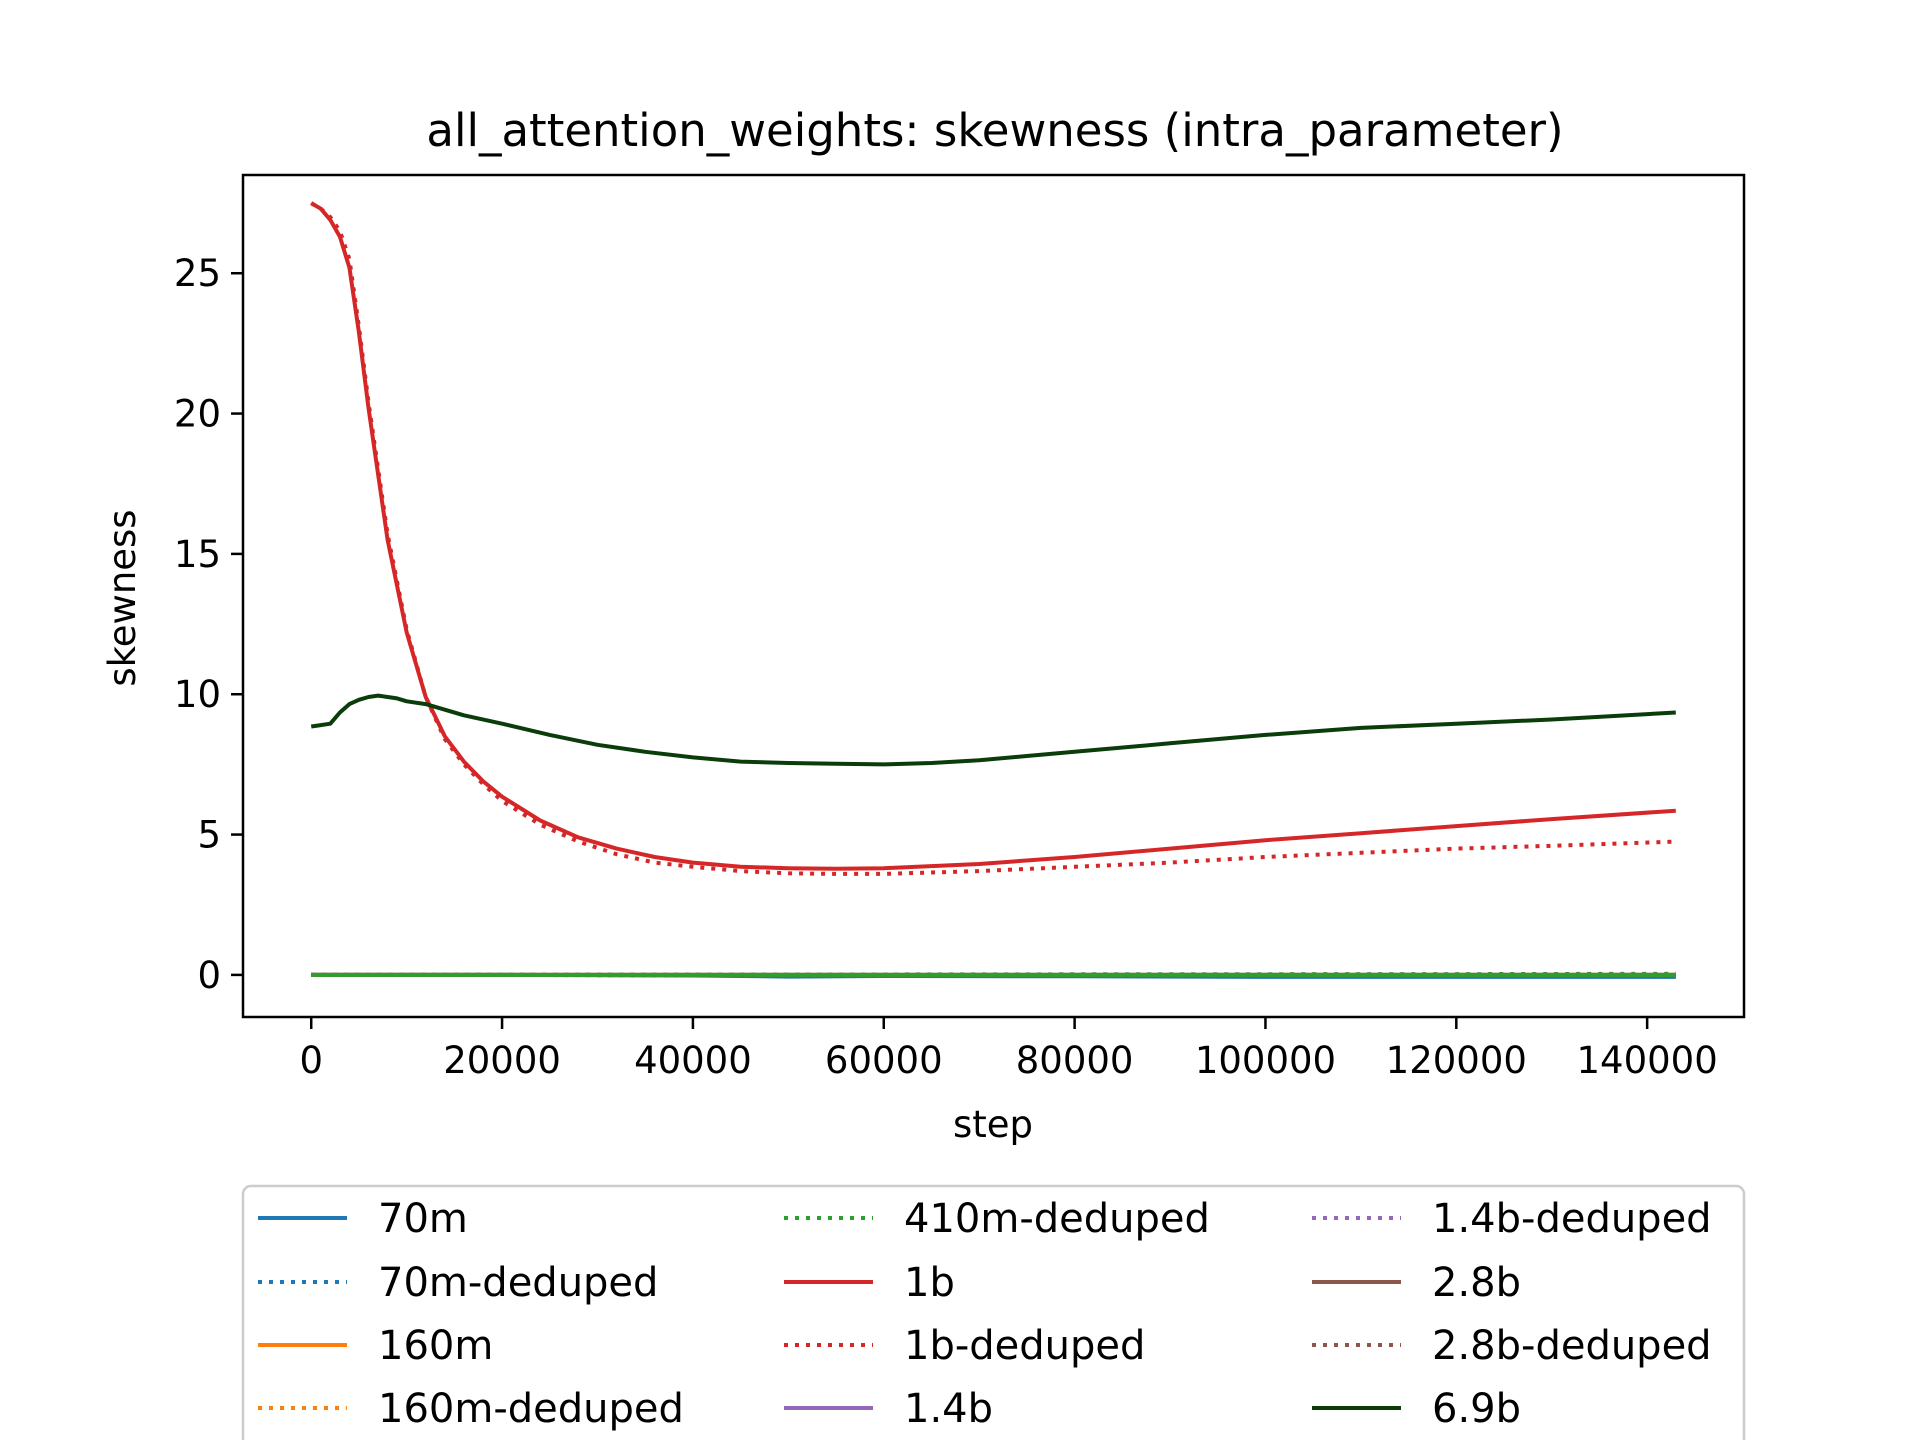 This screenshot has width=1920, height=1440. Describe the element at coordinates (1572, 1346) in the screenshot. I see `legend-label: 2.8b-deduped` at that location.